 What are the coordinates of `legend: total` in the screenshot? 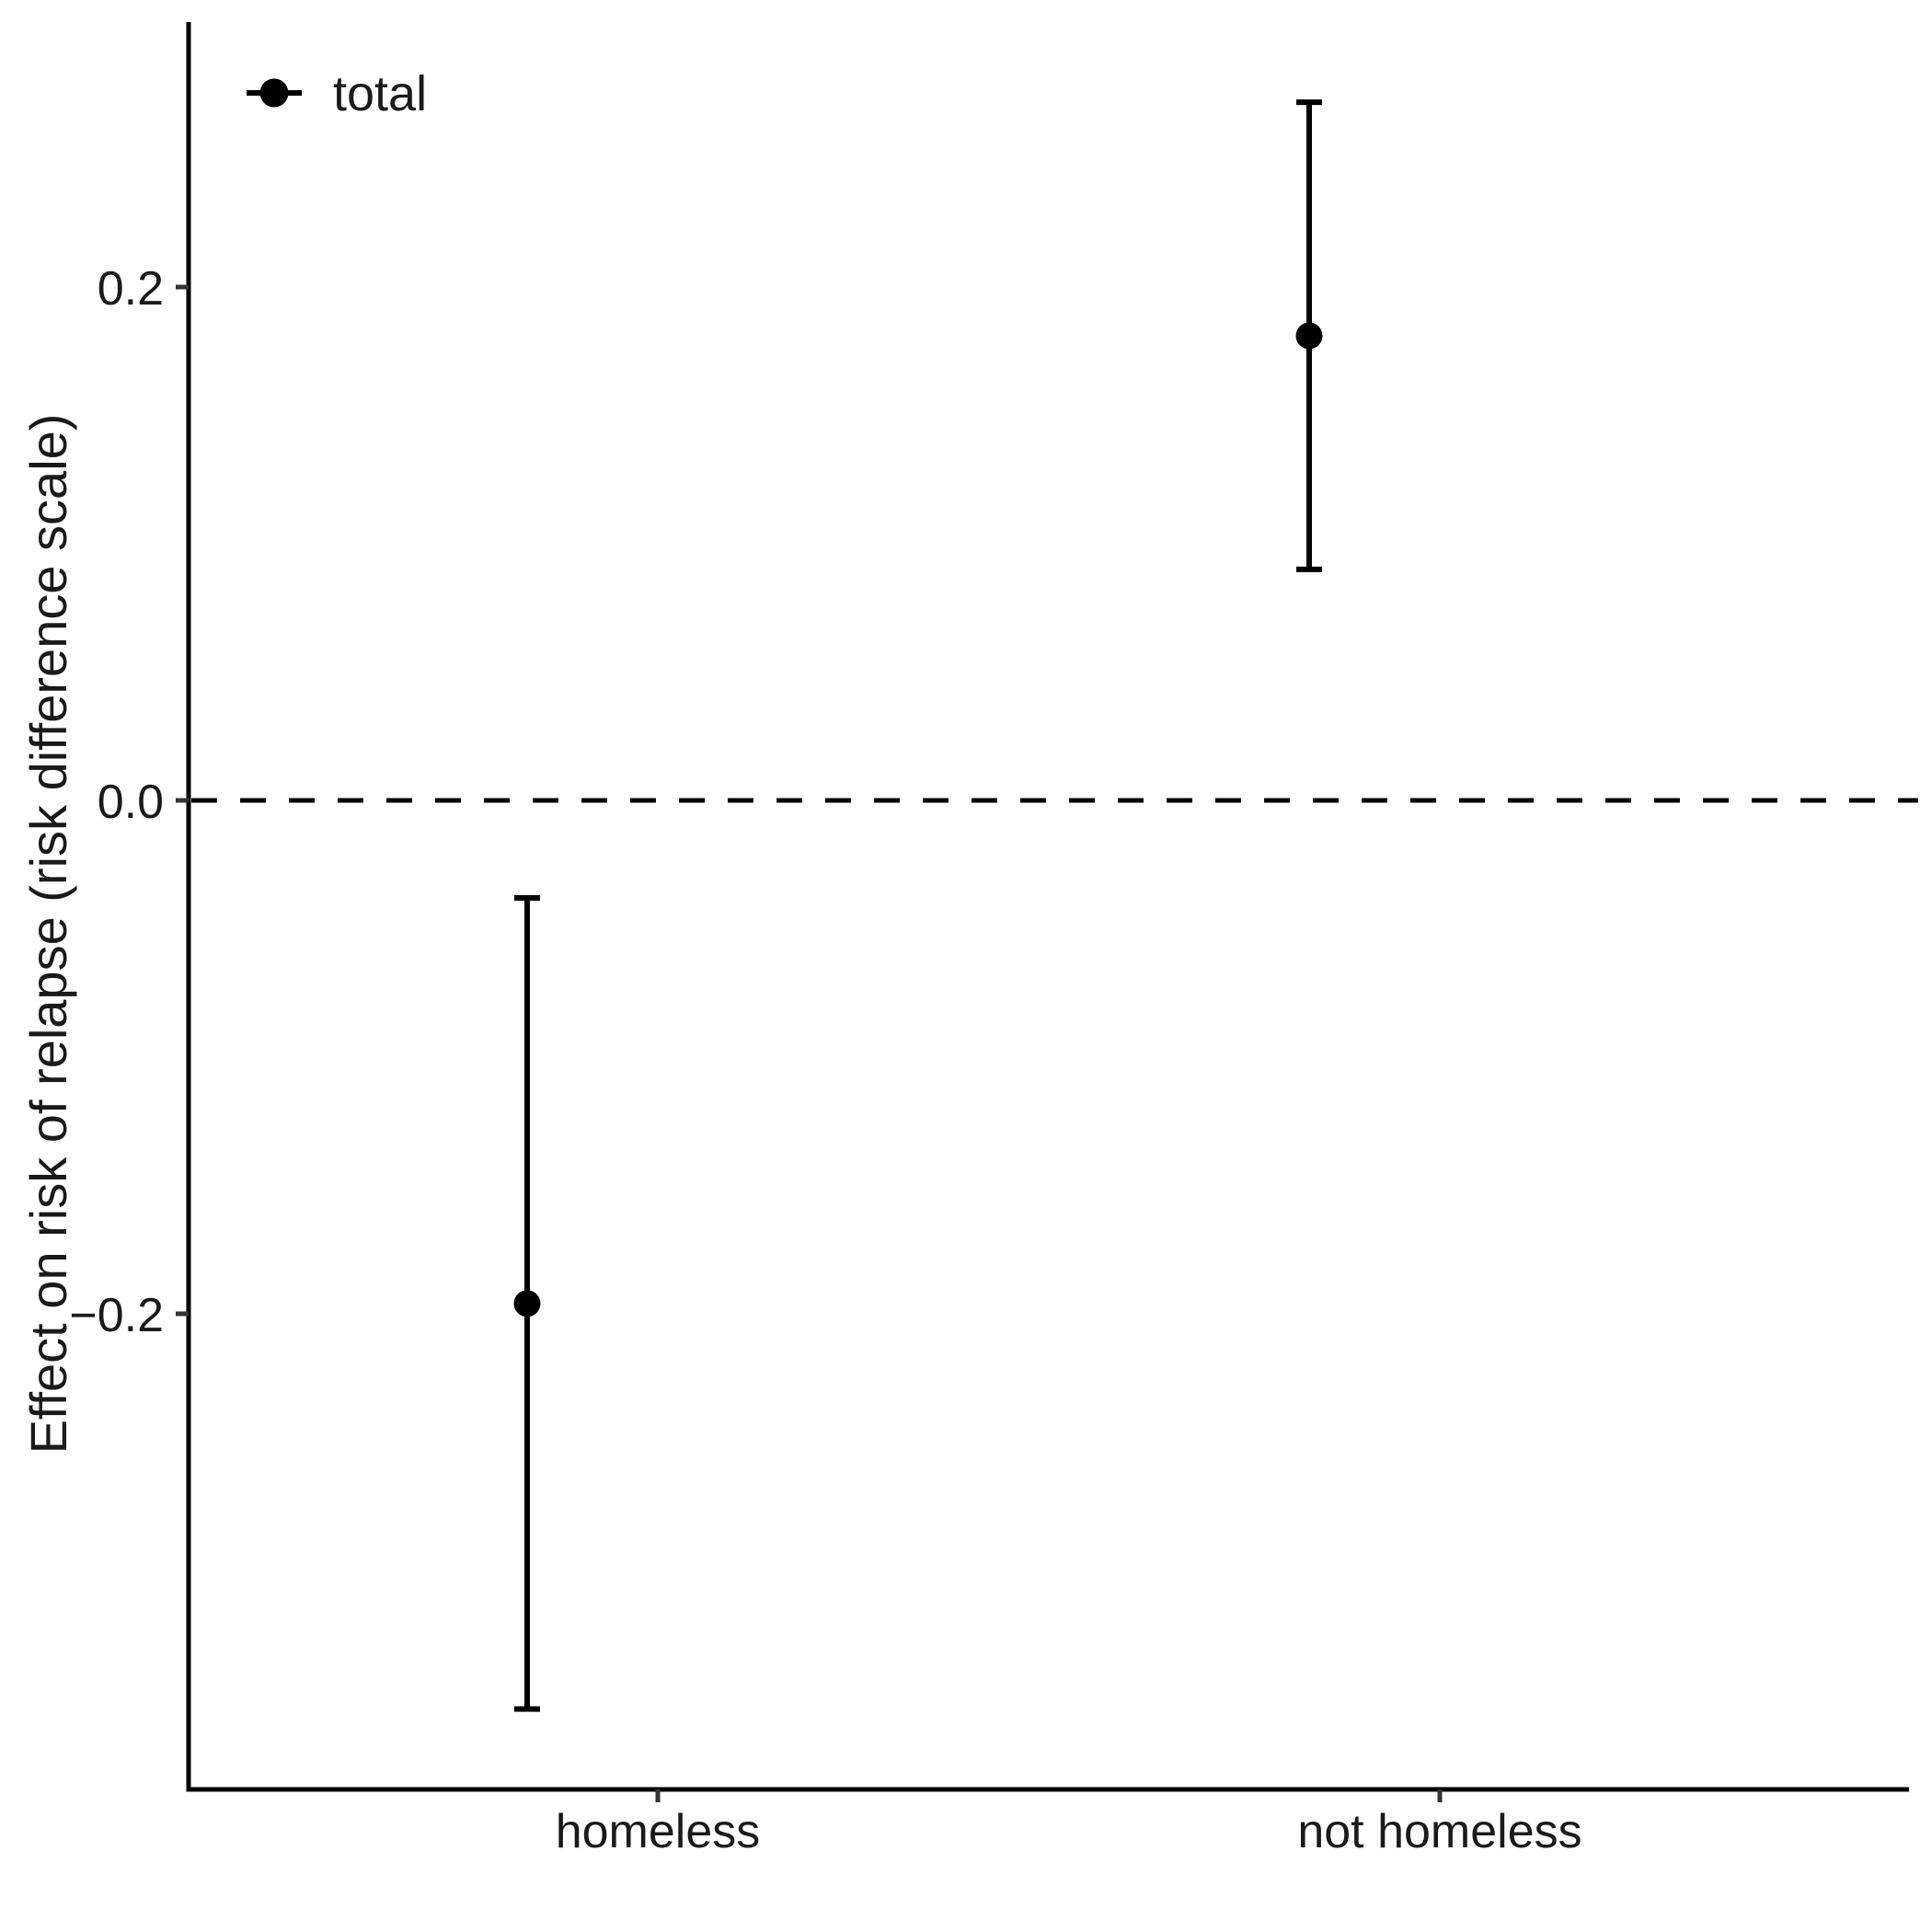 It's located at (337, 93).